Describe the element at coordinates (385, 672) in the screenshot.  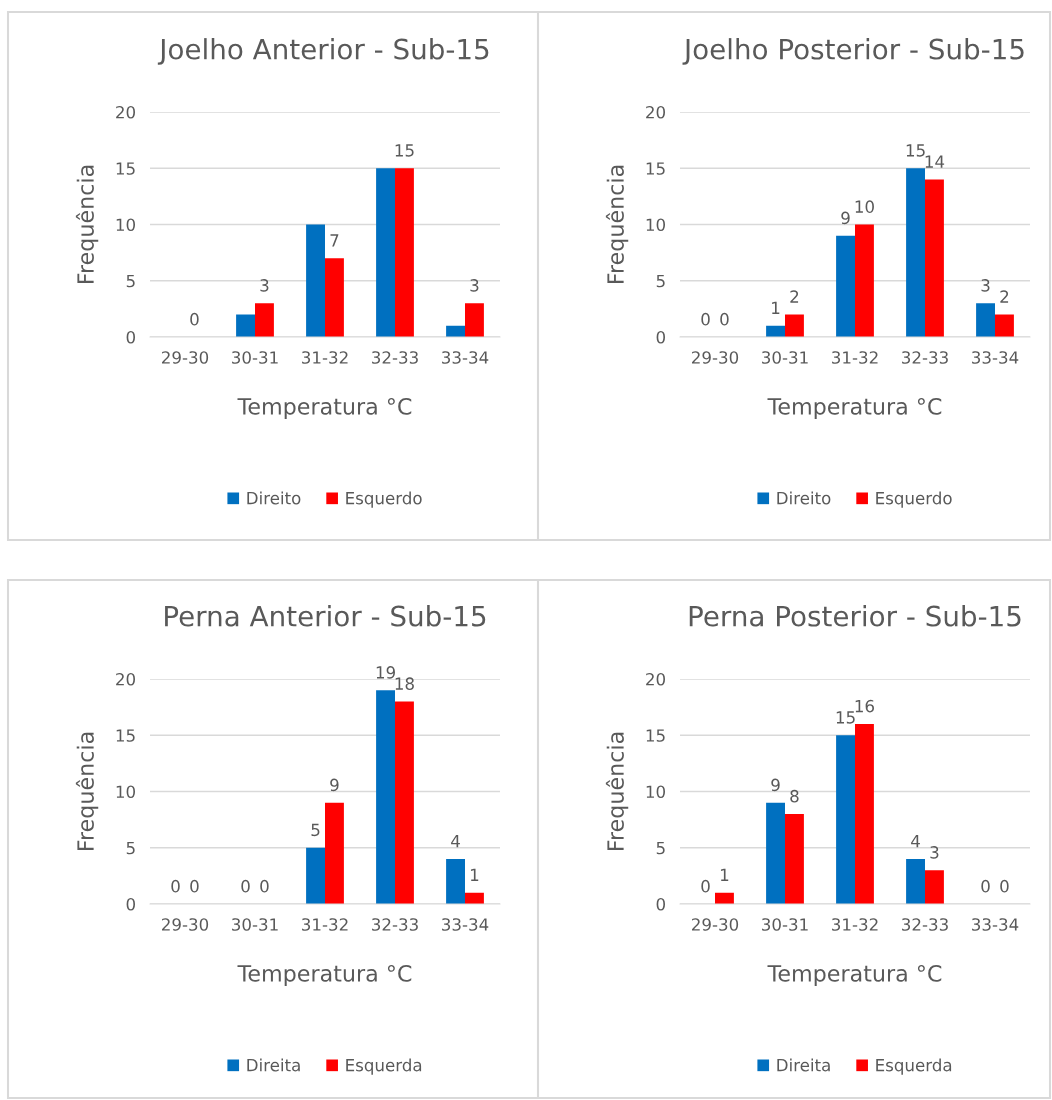
I see `data-label: 19` at that location.